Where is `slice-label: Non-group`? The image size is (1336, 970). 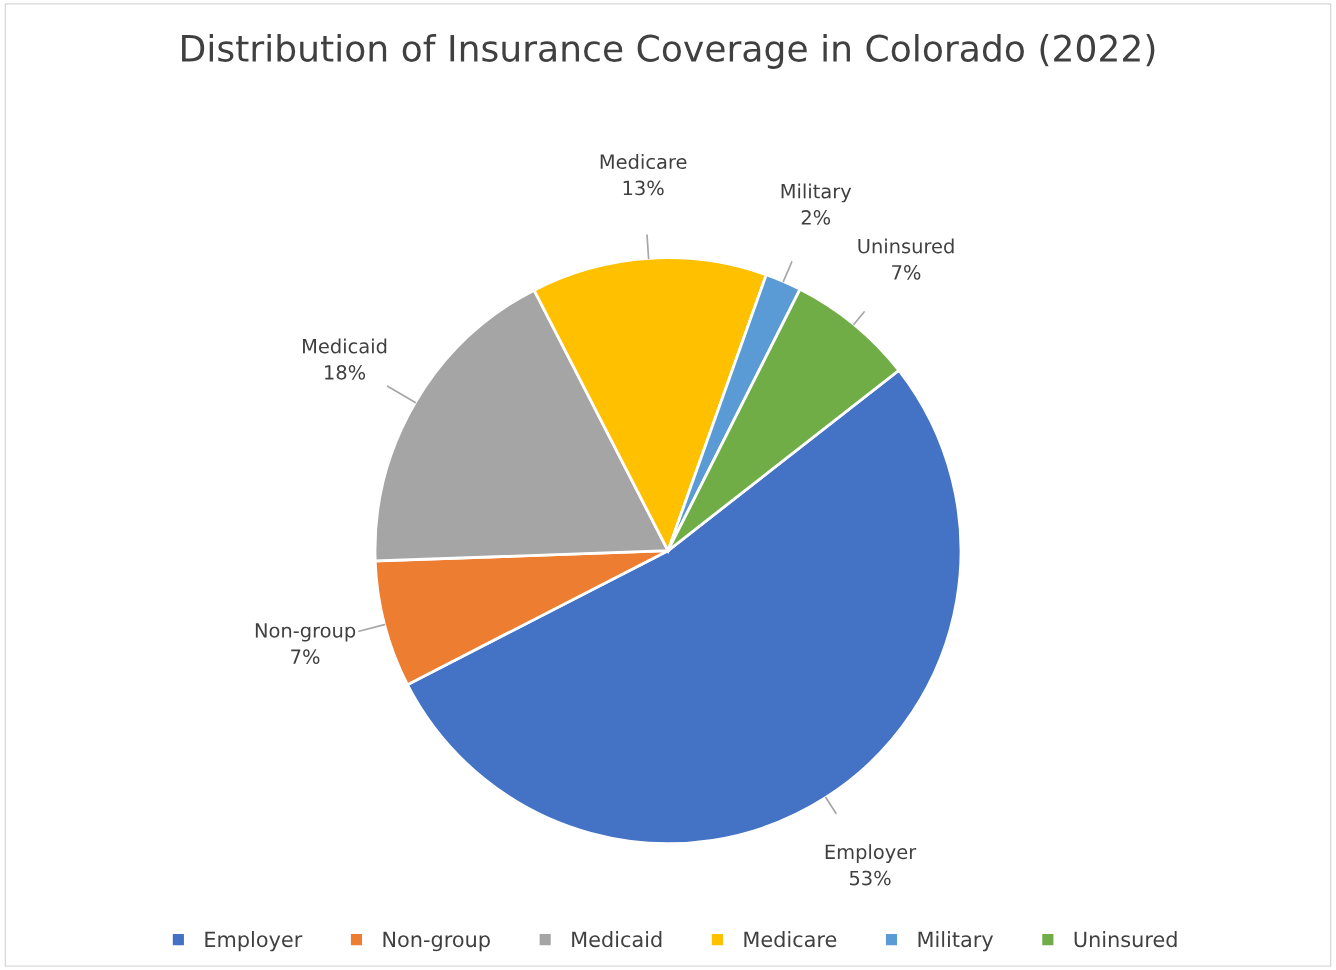
slice-label: Non-group is located at coordinates (305, 632).